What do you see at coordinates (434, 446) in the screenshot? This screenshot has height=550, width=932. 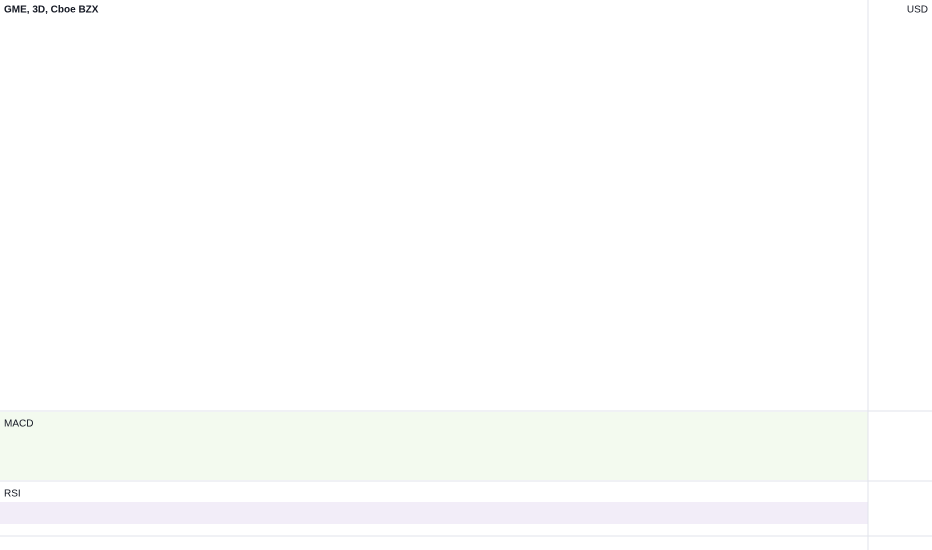 I see `macd-pane` at bounding box center [434, 446].